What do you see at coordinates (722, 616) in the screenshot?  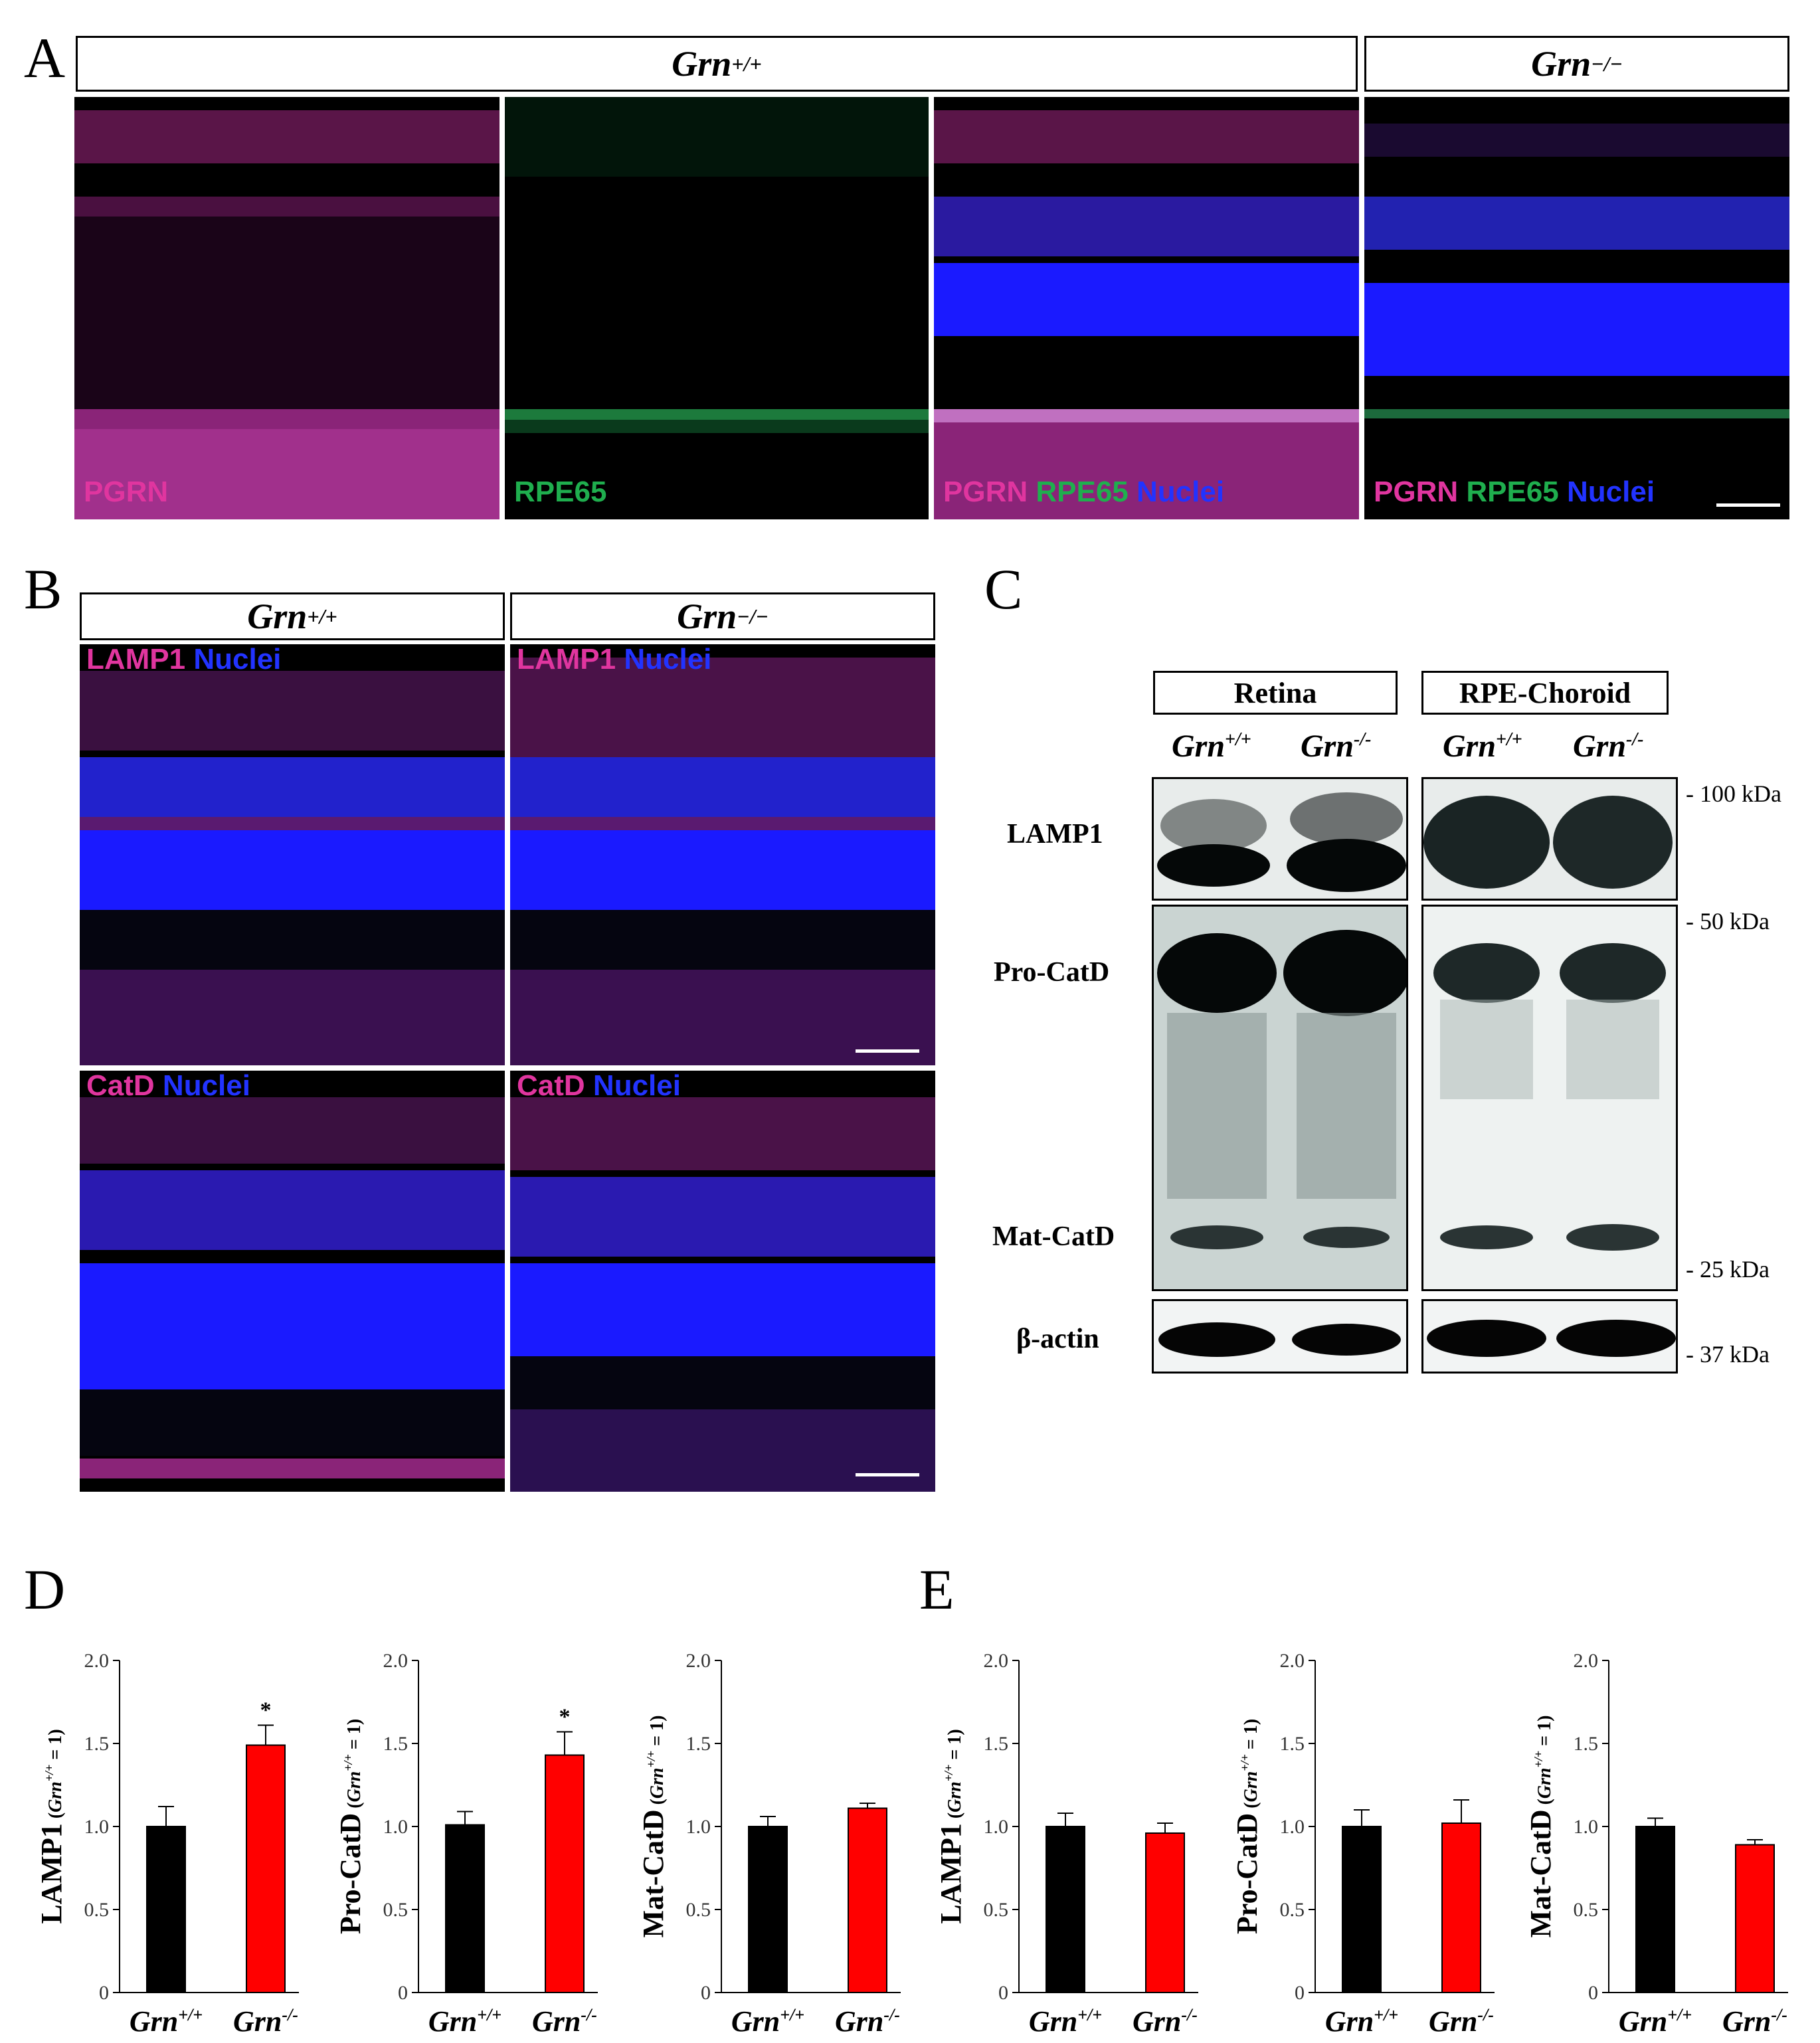 I see `panel-b-header-ko: Grn −/−` at bounding box center [722, 616].